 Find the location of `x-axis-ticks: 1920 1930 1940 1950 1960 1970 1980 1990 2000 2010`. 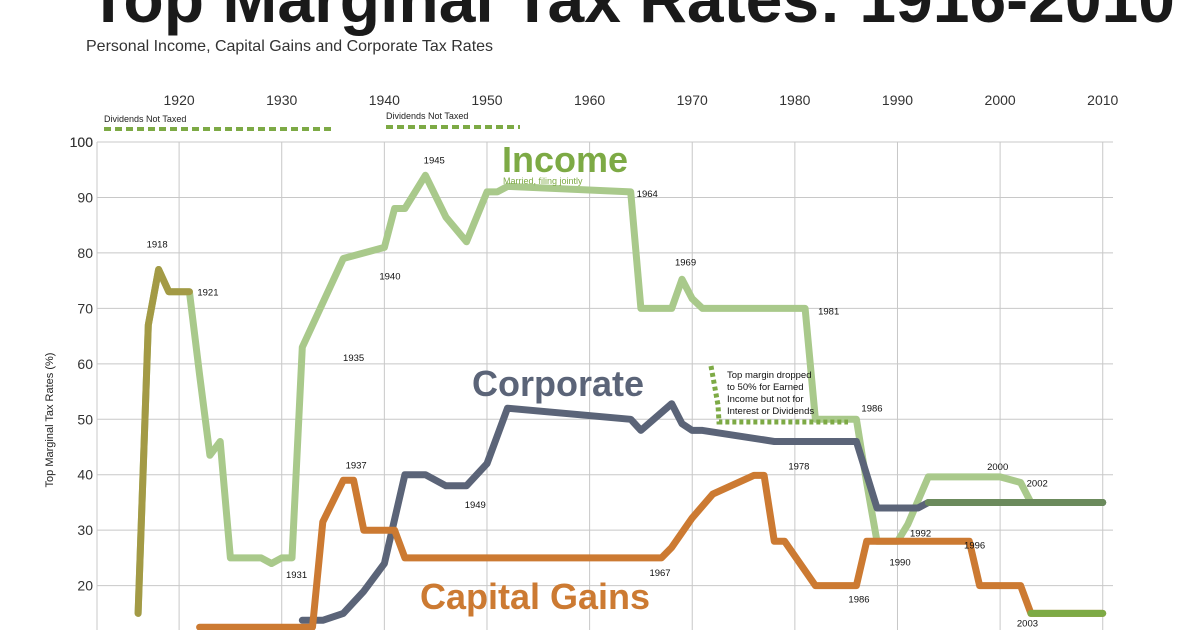

x-axis-ticks: 1920 1930 1940 1950 1960 1970 1980 1990 2000 2010 is located at coordinates (641, 100).